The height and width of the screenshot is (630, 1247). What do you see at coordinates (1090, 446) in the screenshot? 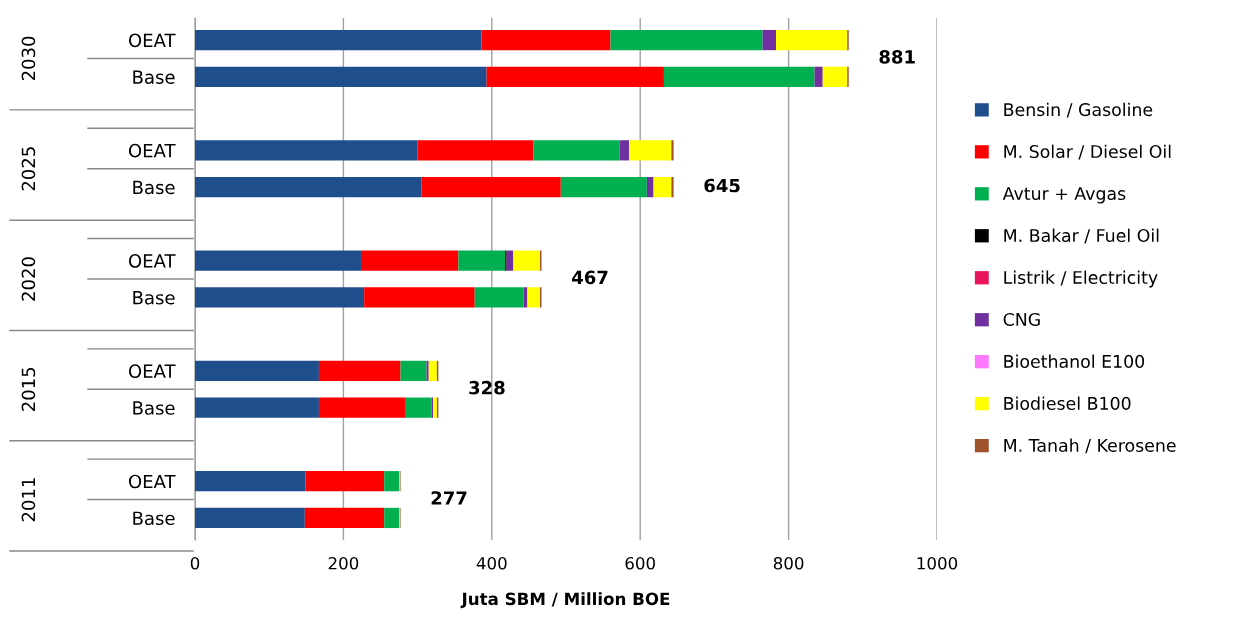
I see `legend-label: M. Tanah / Kerosene` at bounding box center [1090, 446].